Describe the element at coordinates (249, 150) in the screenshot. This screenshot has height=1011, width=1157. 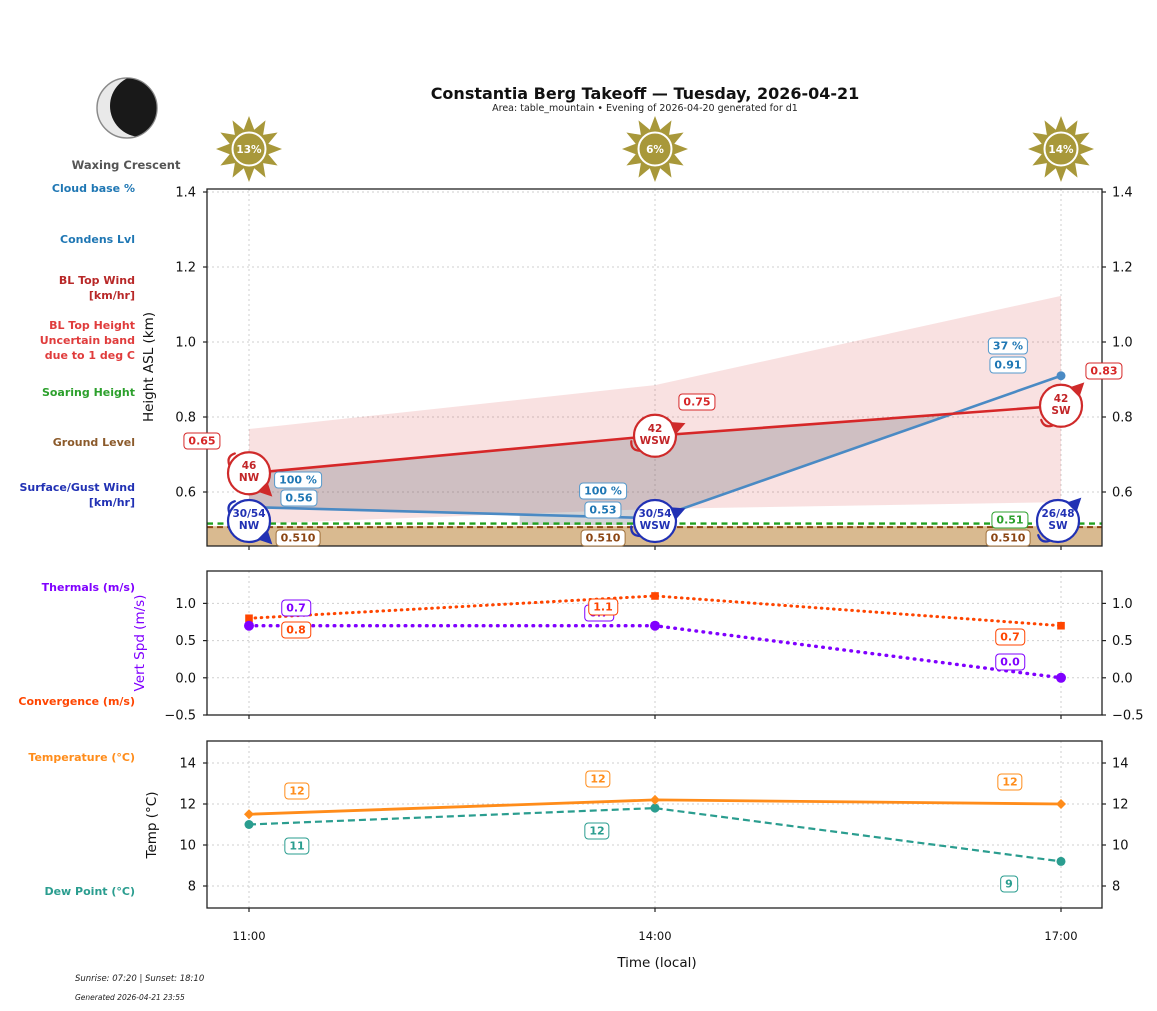
I see `sun-pct-11: 13%` at that location.